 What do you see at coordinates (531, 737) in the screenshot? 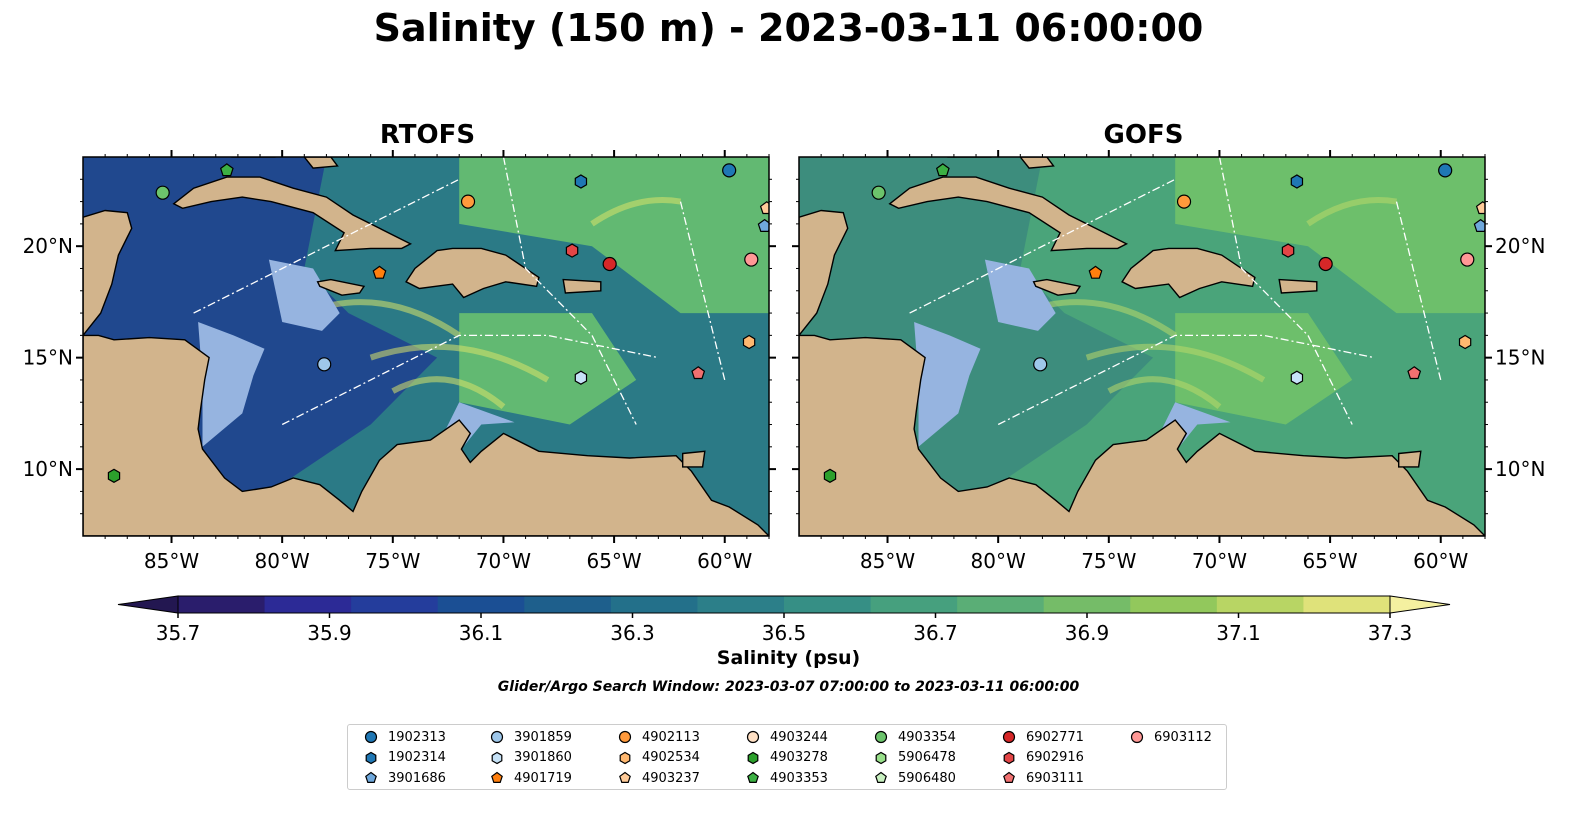
I see `legend-item-3901859: 3901859` at bounding box center [531, 737].